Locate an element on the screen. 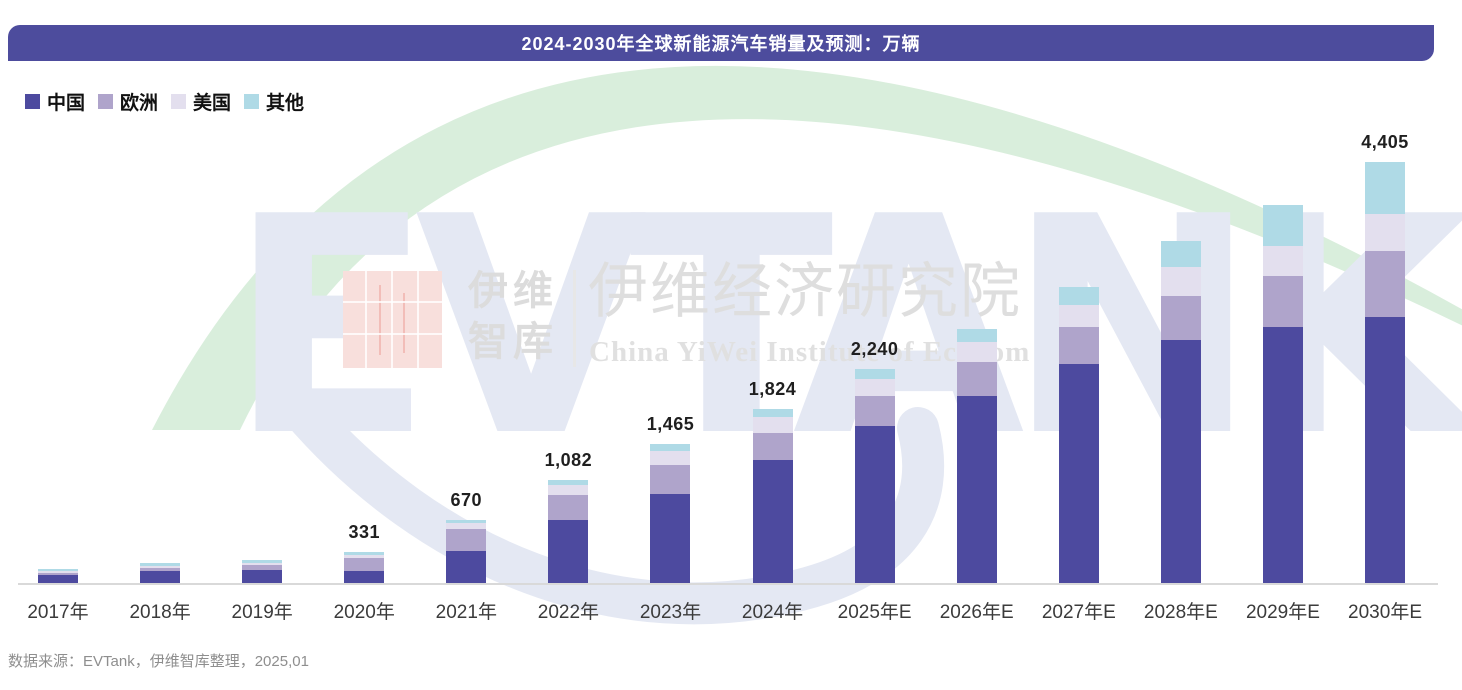 This screenshot has width=1462, height=690. watermark-institute-cn: 伊维经济研究院 is located at coordinates (805, 292).